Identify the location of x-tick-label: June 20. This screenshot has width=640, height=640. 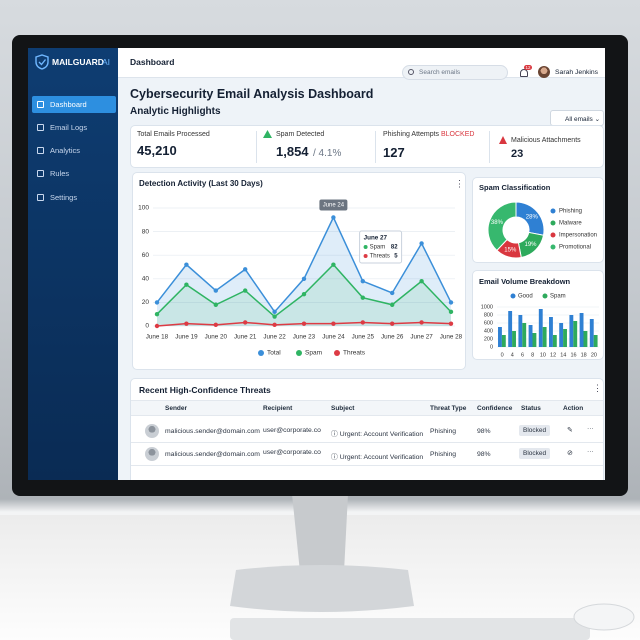
(216, 337).